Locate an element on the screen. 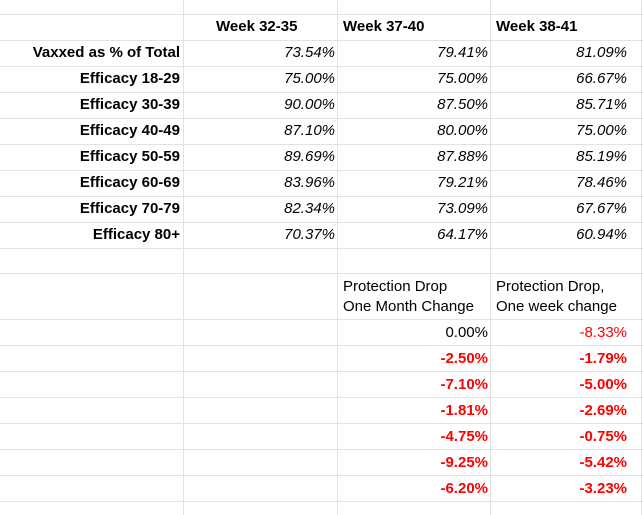  row-label-efficacy-40-49: Efficacy 40-49 is located at coordinates (129, 130).